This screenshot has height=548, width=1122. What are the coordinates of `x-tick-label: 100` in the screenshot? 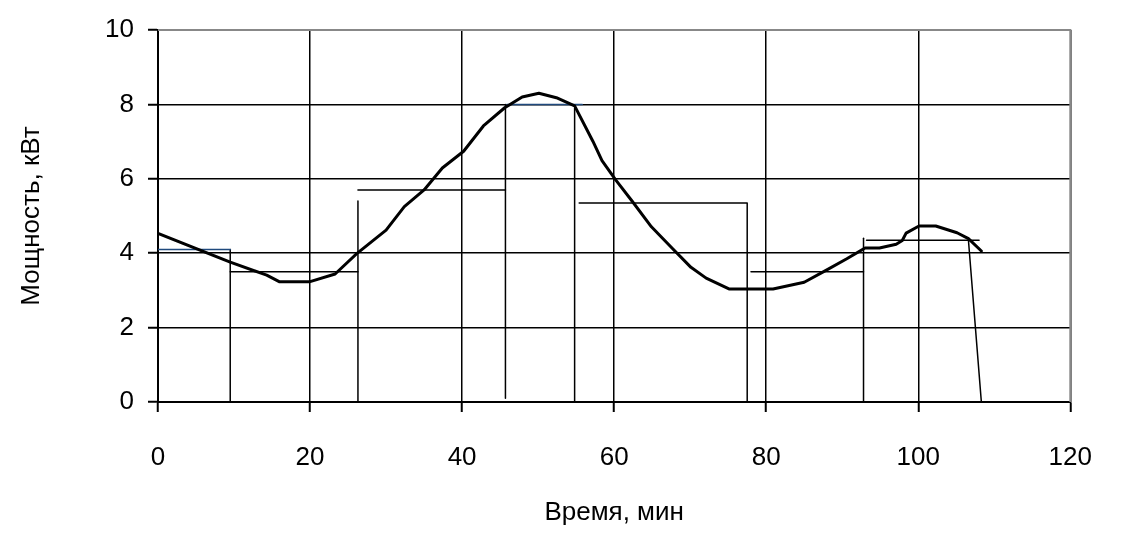 It's located at (918, 455).